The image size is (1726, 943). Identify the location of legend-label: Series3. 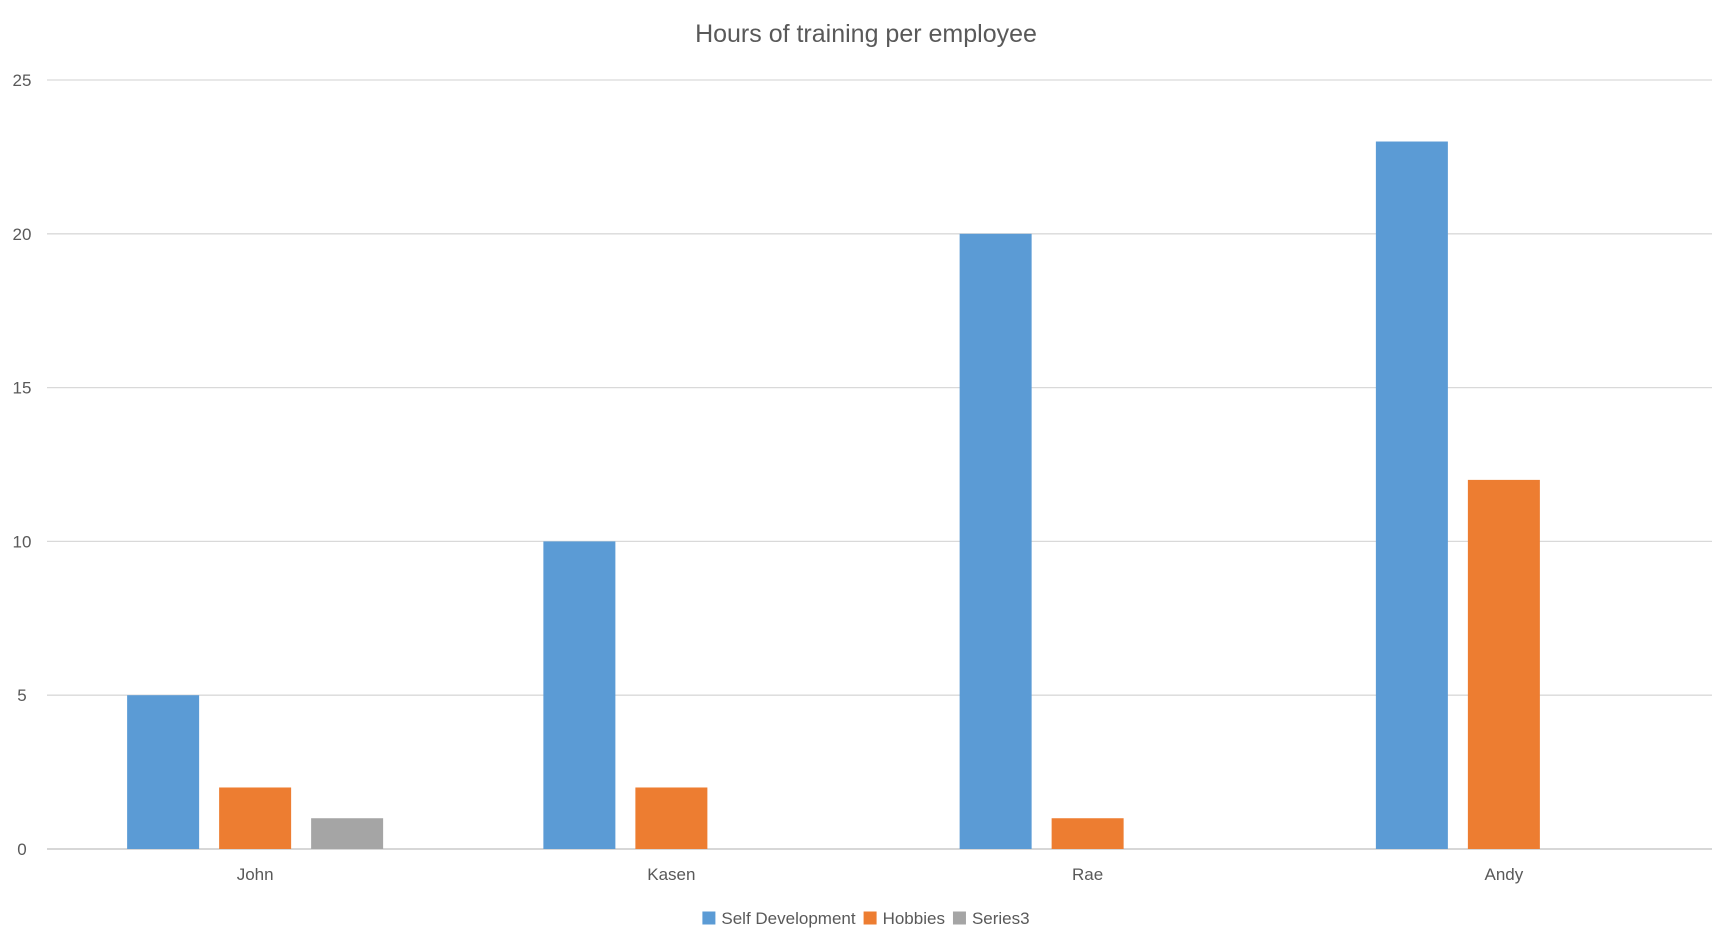
(1001, 918).